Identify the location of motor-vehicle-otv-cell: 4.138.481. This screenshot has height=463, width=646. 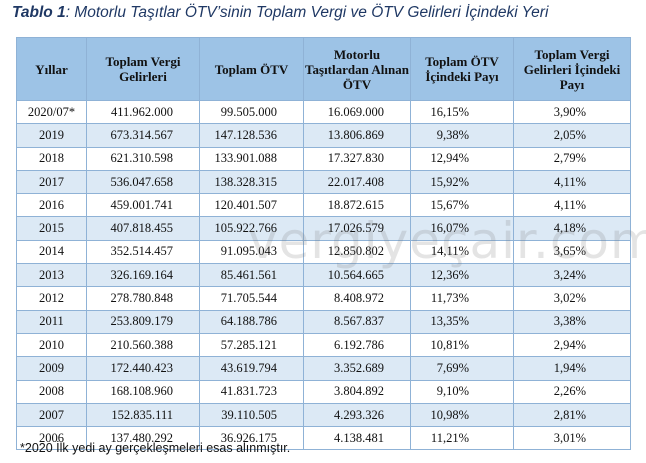
(357, 438).